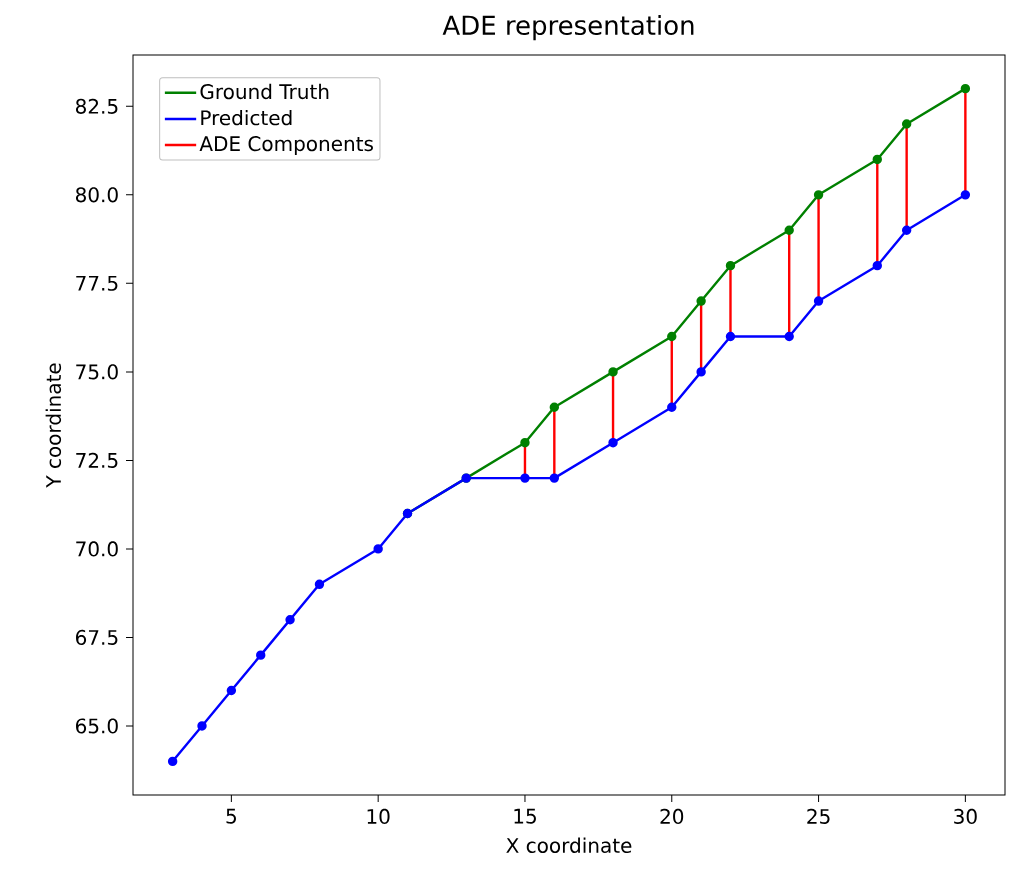 This screenshot has height=880, width=1022. Describe the element at coordinates (96, 195) in the screenshot. I see `y-tick-label: 80.0` at that location.